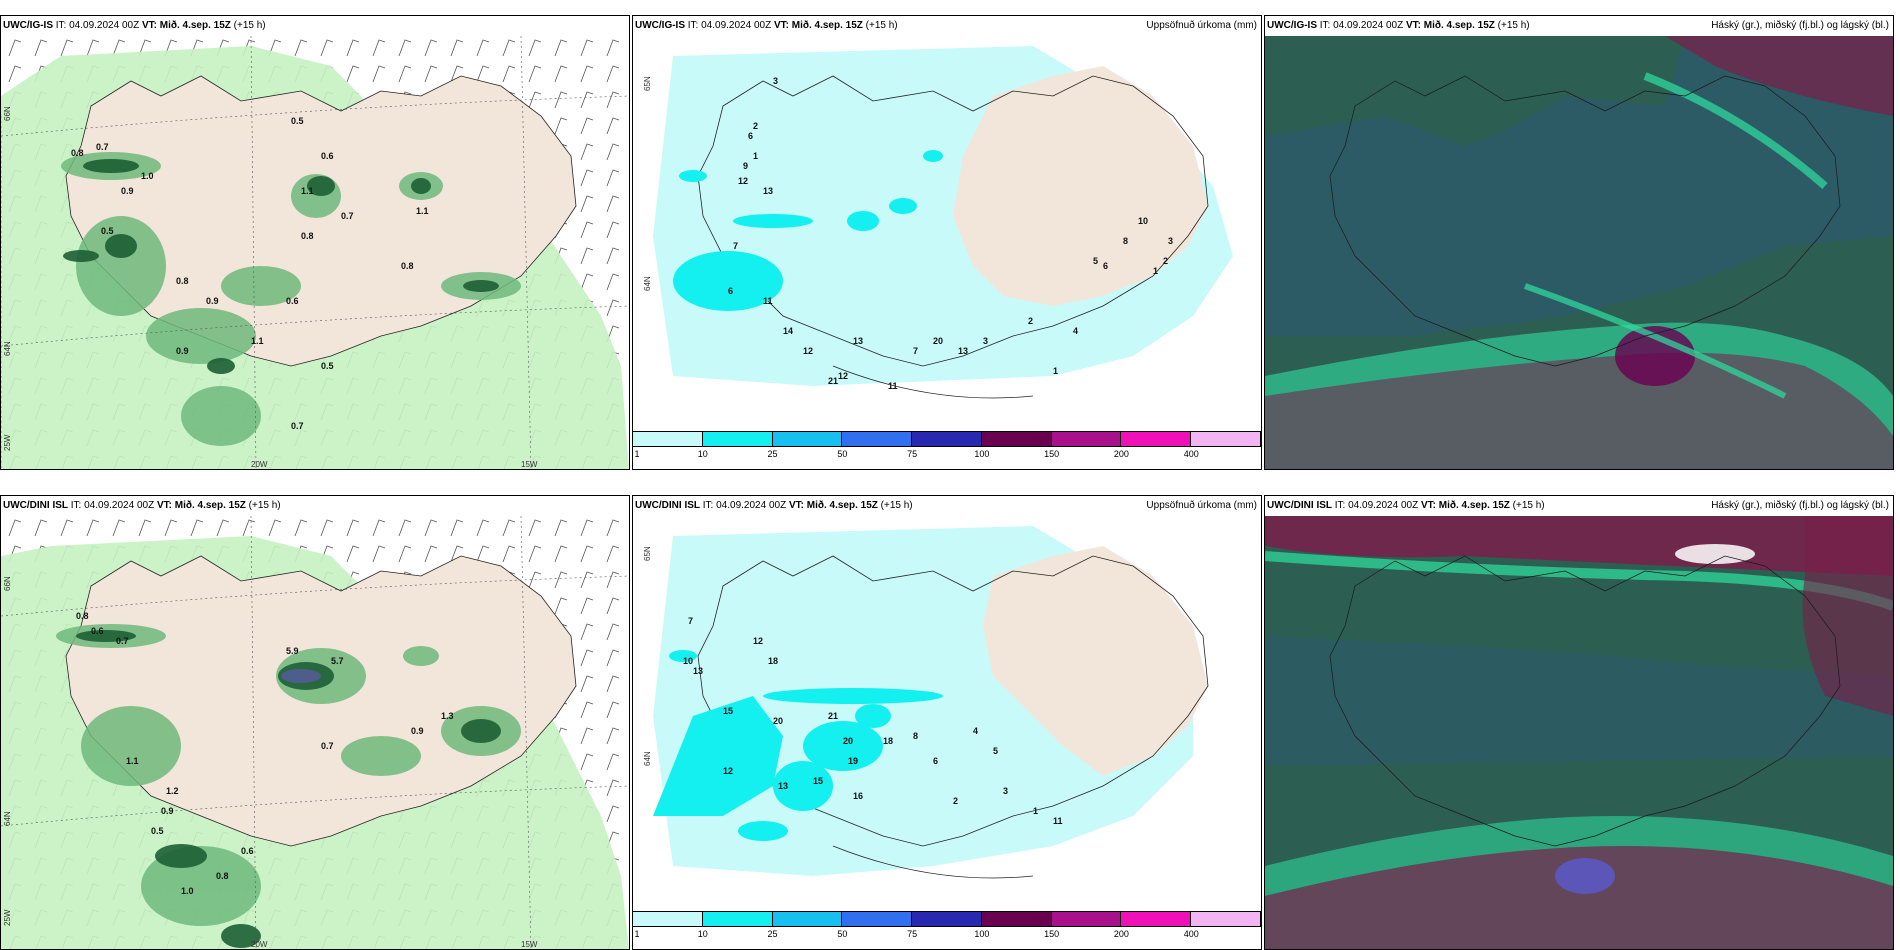 The image size is (1900, 950). I want to click on colorbar-tick-label: 1, so click(637, 934).